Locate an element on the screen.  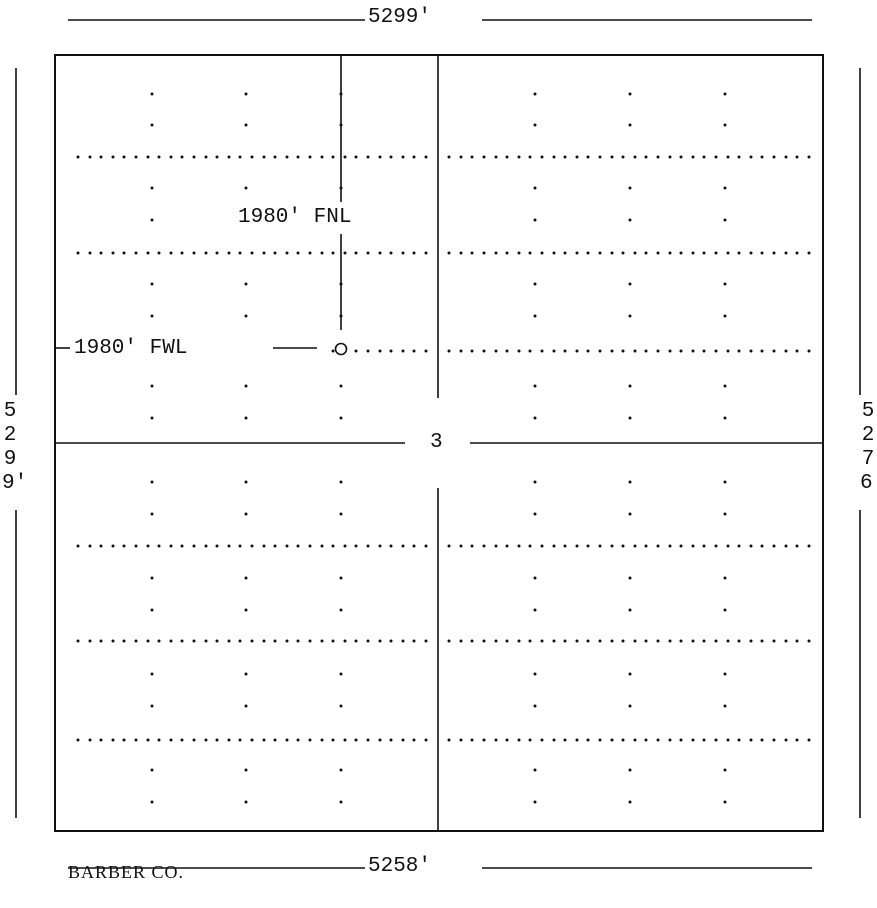
fnl-label: 1980' FNL is located at coordinates (295, 218).